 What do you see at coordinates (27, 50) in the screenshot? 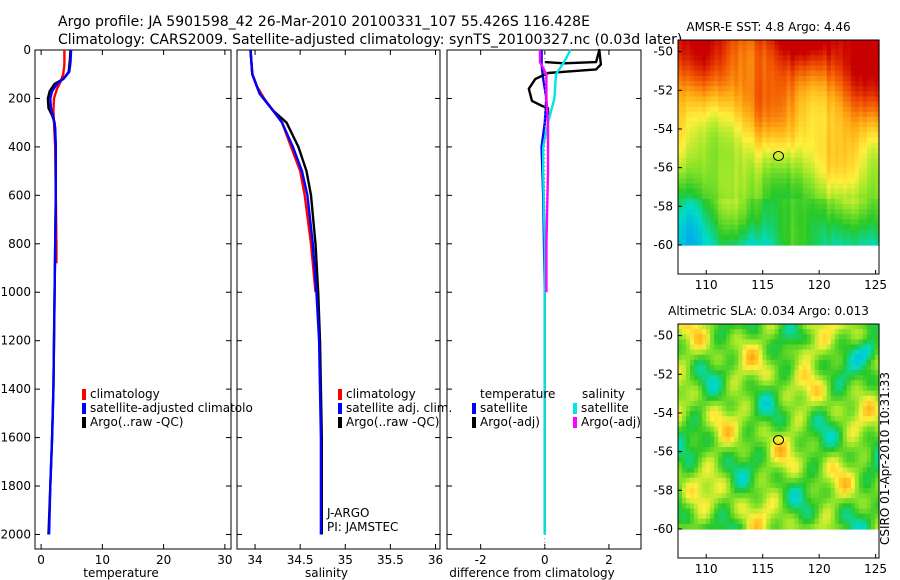
I see `temperature-ytick-label: 0` at bounding box center [27, 50].